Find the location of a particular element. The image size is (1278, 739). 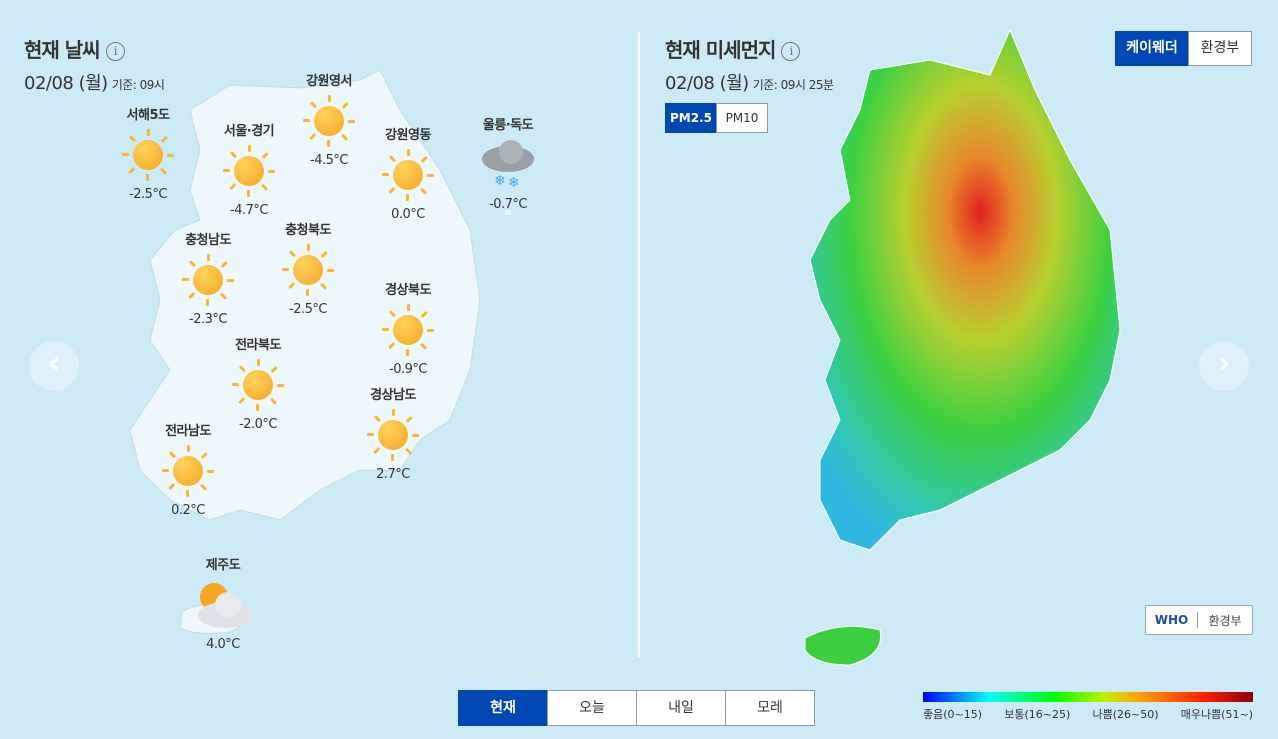

legend-bad: 나쁨(26~50) is located at coordinates (1125, 714).